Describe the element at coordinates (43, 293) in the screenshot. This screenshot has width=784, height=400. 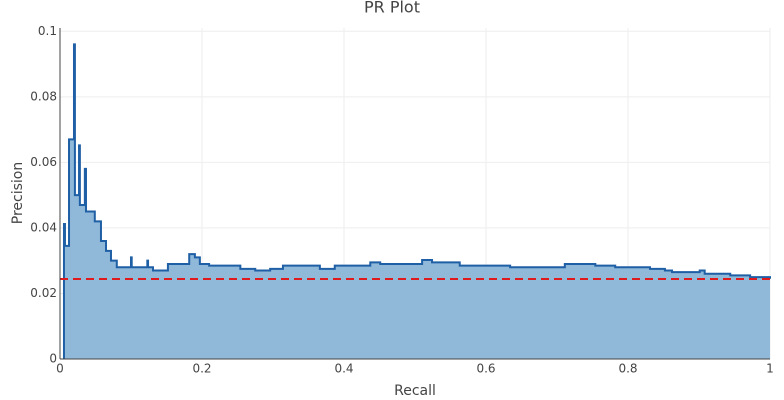
I see `y-tick-label: 0.02` at that location.